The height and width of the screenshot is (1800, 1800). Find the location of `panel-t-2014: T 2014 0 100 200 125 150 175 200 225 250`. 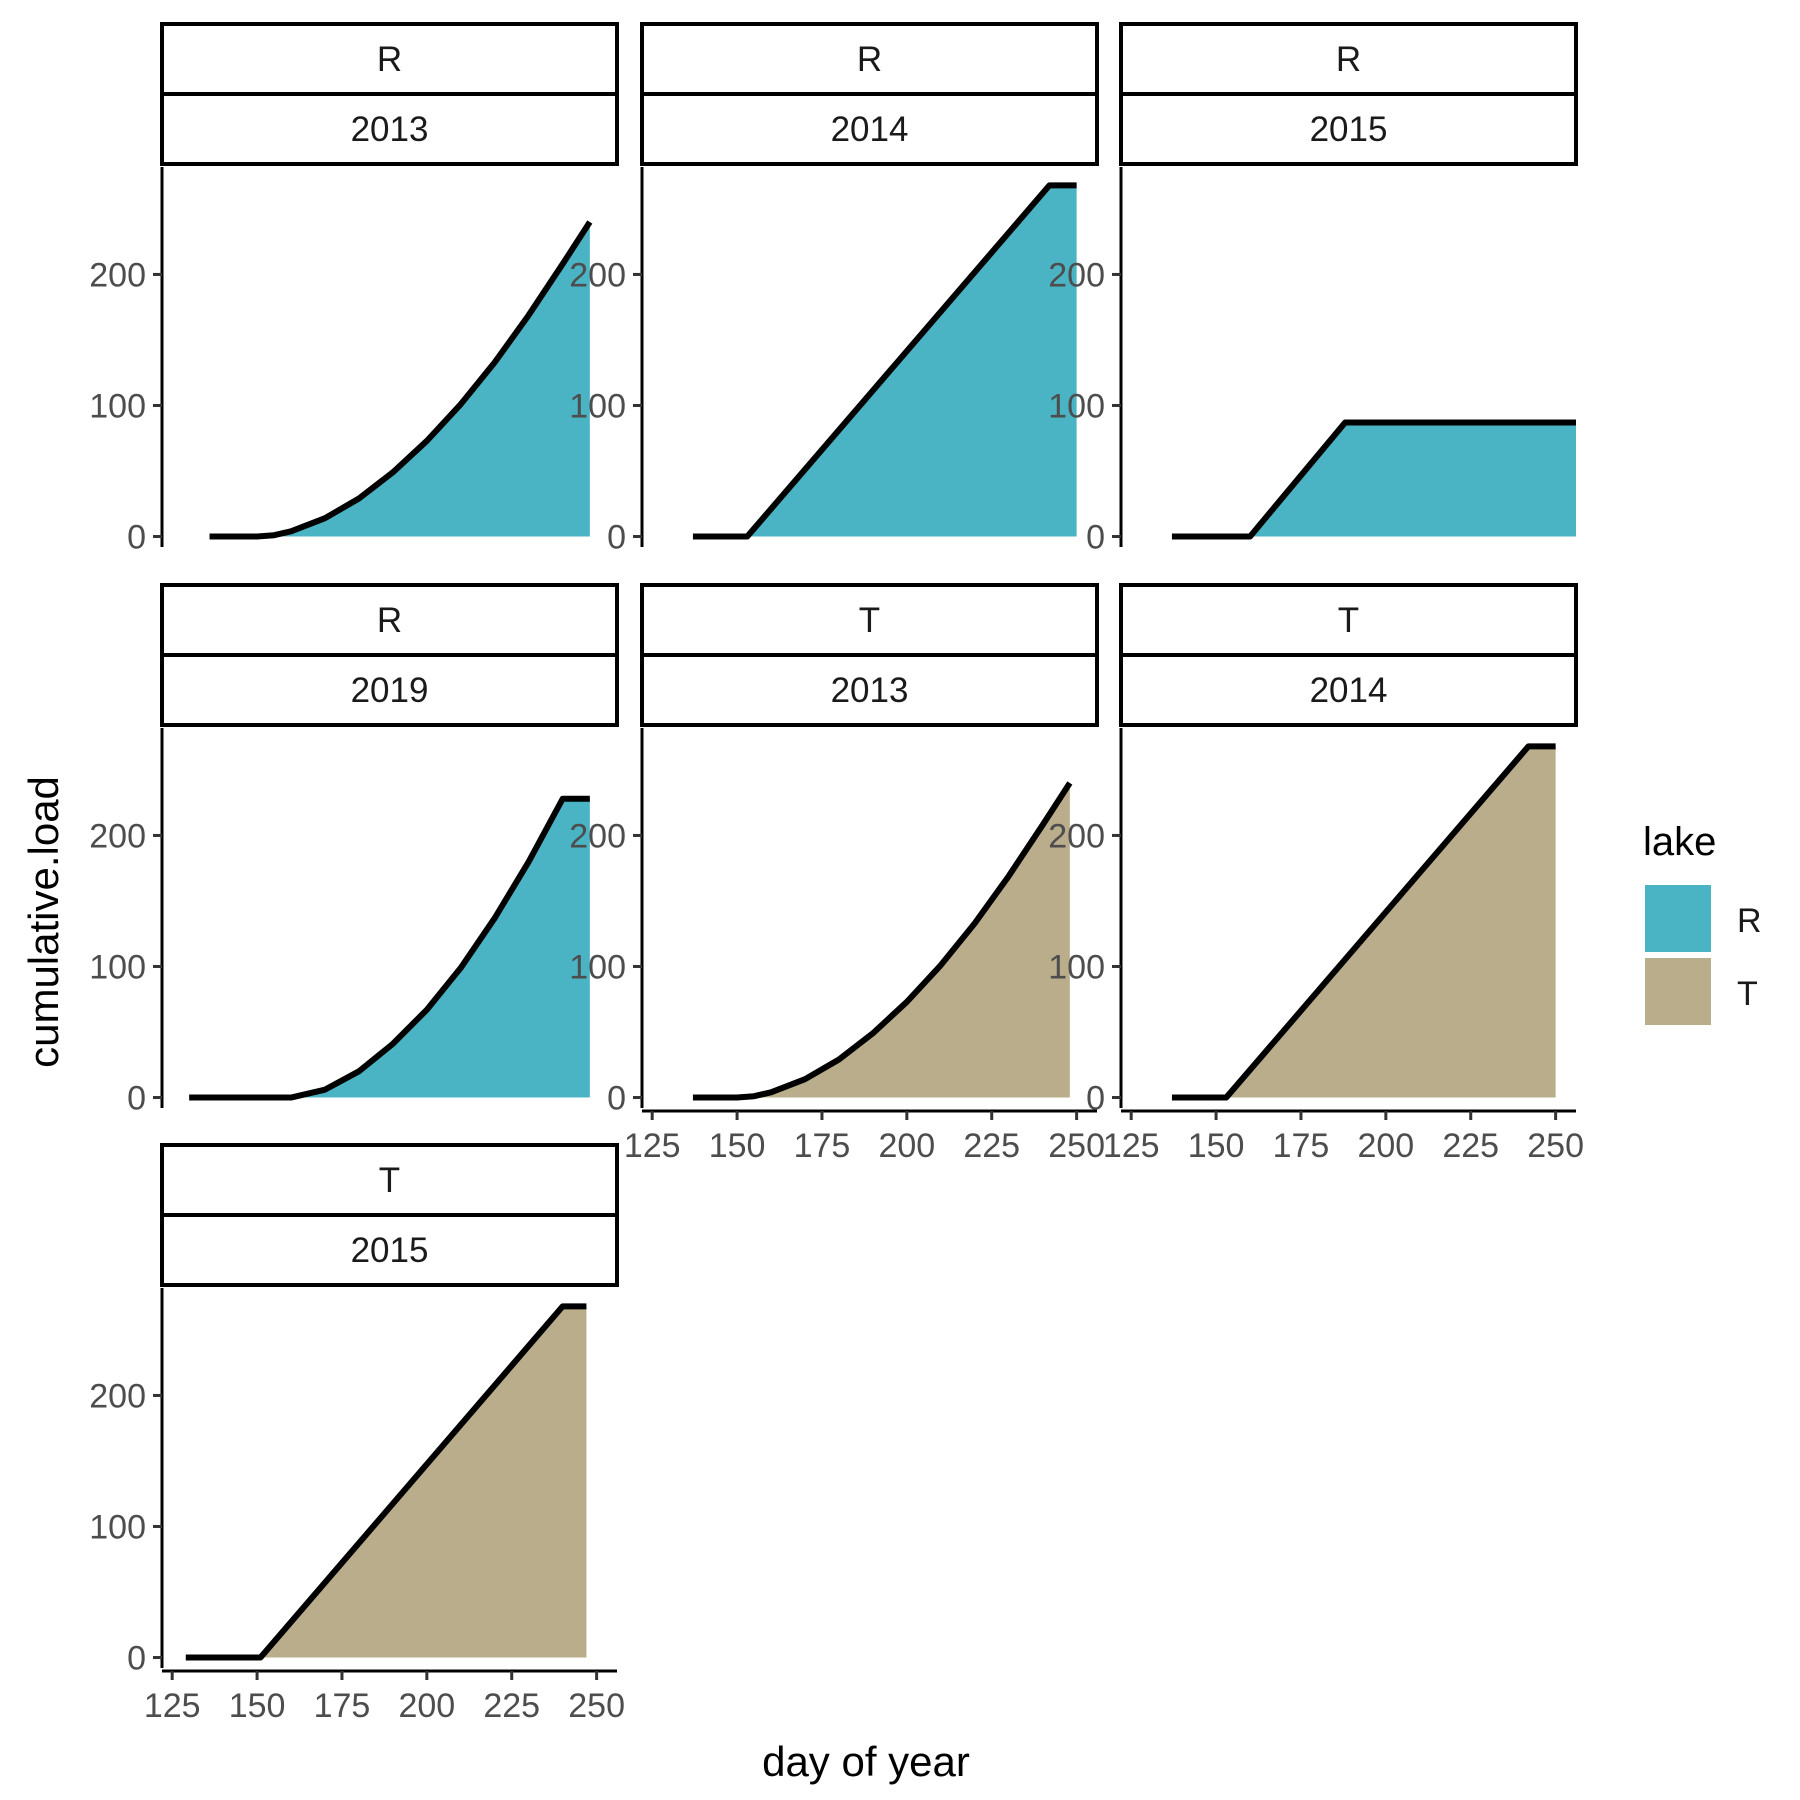

panel-t-2014: T 2014 0 100 200 125 150 175 200 225 250 is located at coordinates (1316, 874).